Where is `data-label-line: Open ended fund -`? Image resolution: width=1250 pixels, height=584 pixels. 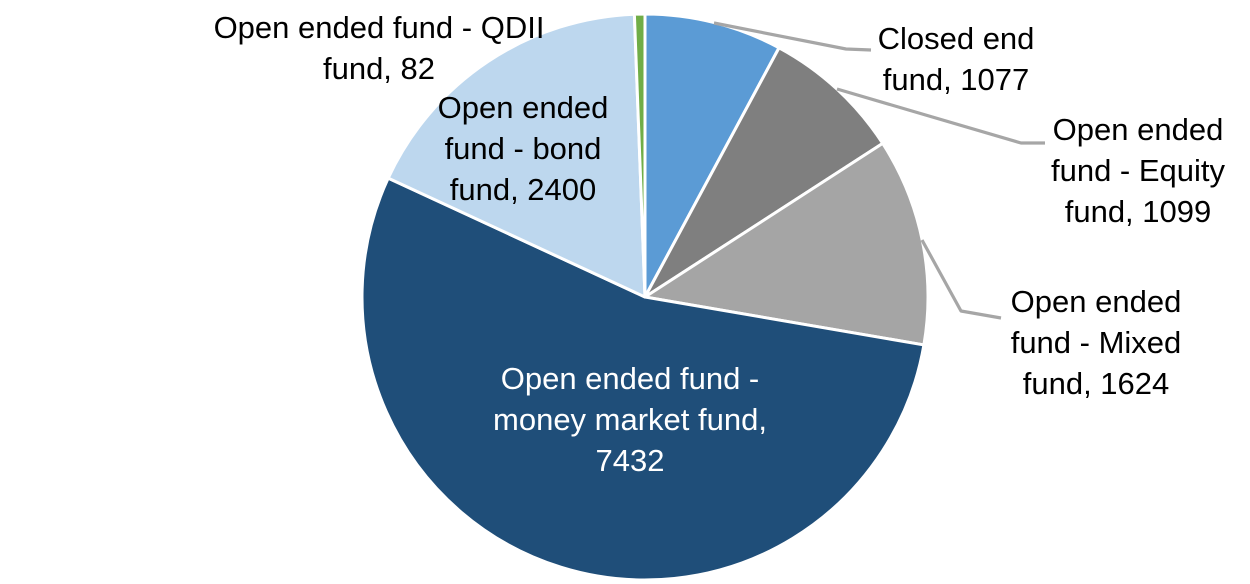
data-label-line: Open ended fund - is located at coordinates (630, 378).